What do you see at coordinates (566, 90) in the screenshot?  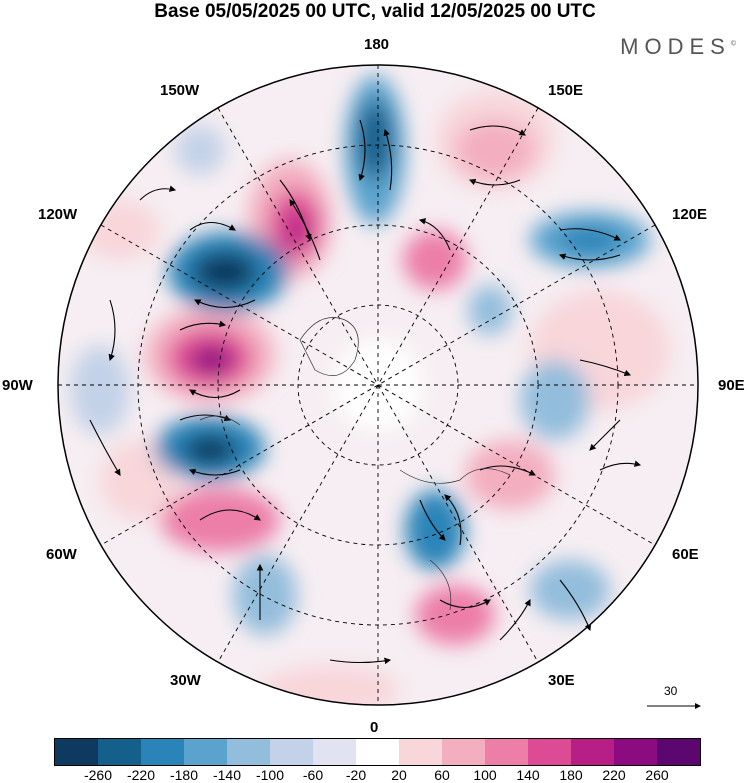 I see `lon-label-150e: 150E` at bounding box center [566, 90].